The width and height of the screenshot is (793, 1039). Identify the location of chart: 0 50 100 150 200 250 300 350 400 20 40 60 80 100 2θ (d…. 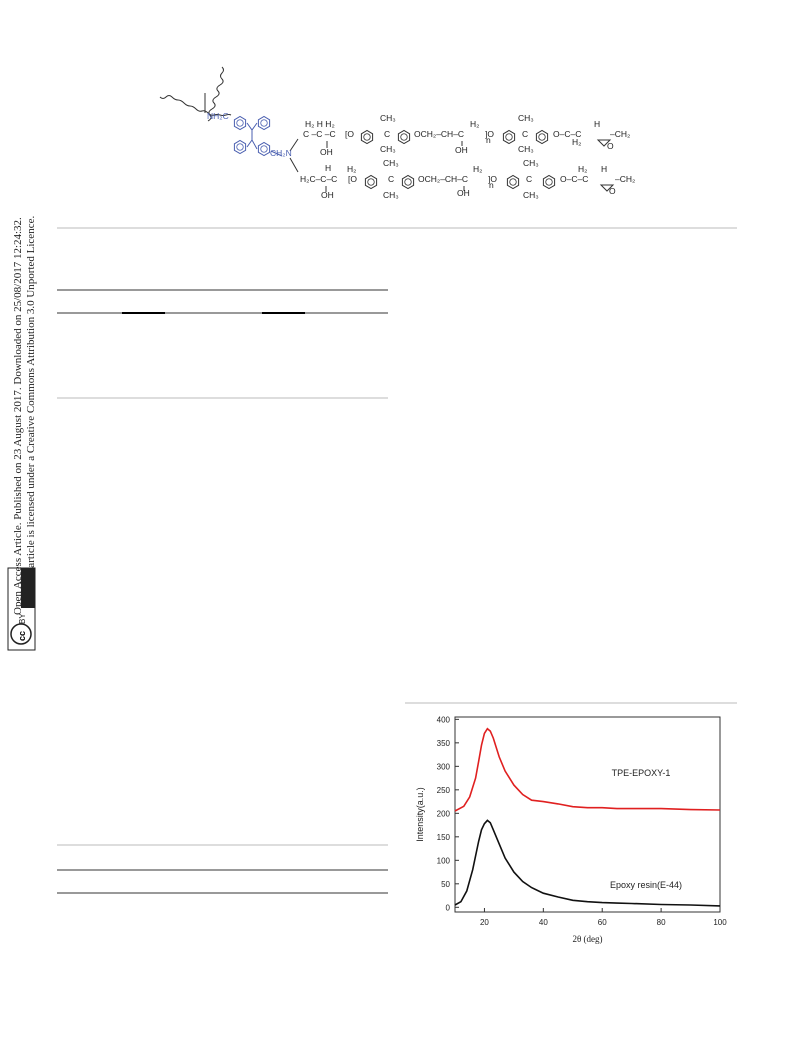
(571, 829).